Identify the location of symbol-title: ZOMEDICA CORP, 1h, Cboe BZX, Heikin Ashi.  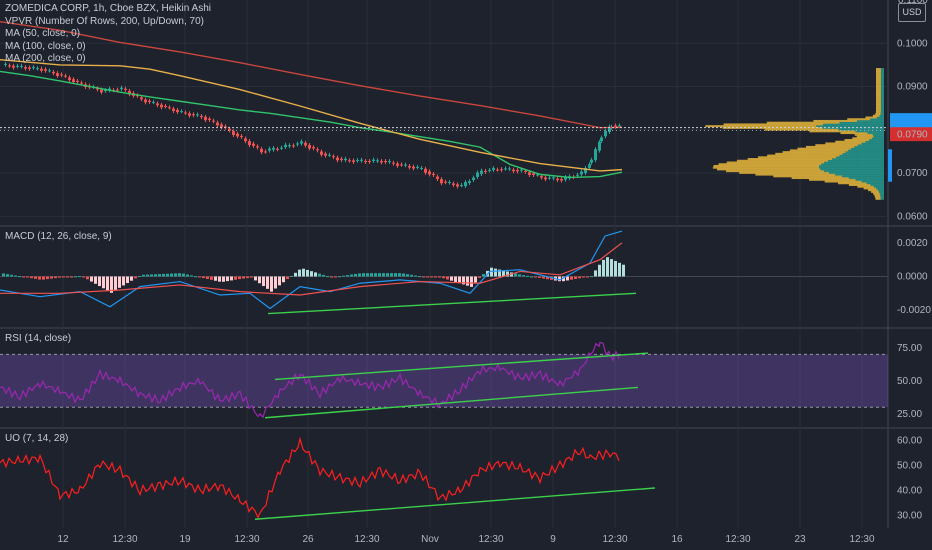
(108, 8).